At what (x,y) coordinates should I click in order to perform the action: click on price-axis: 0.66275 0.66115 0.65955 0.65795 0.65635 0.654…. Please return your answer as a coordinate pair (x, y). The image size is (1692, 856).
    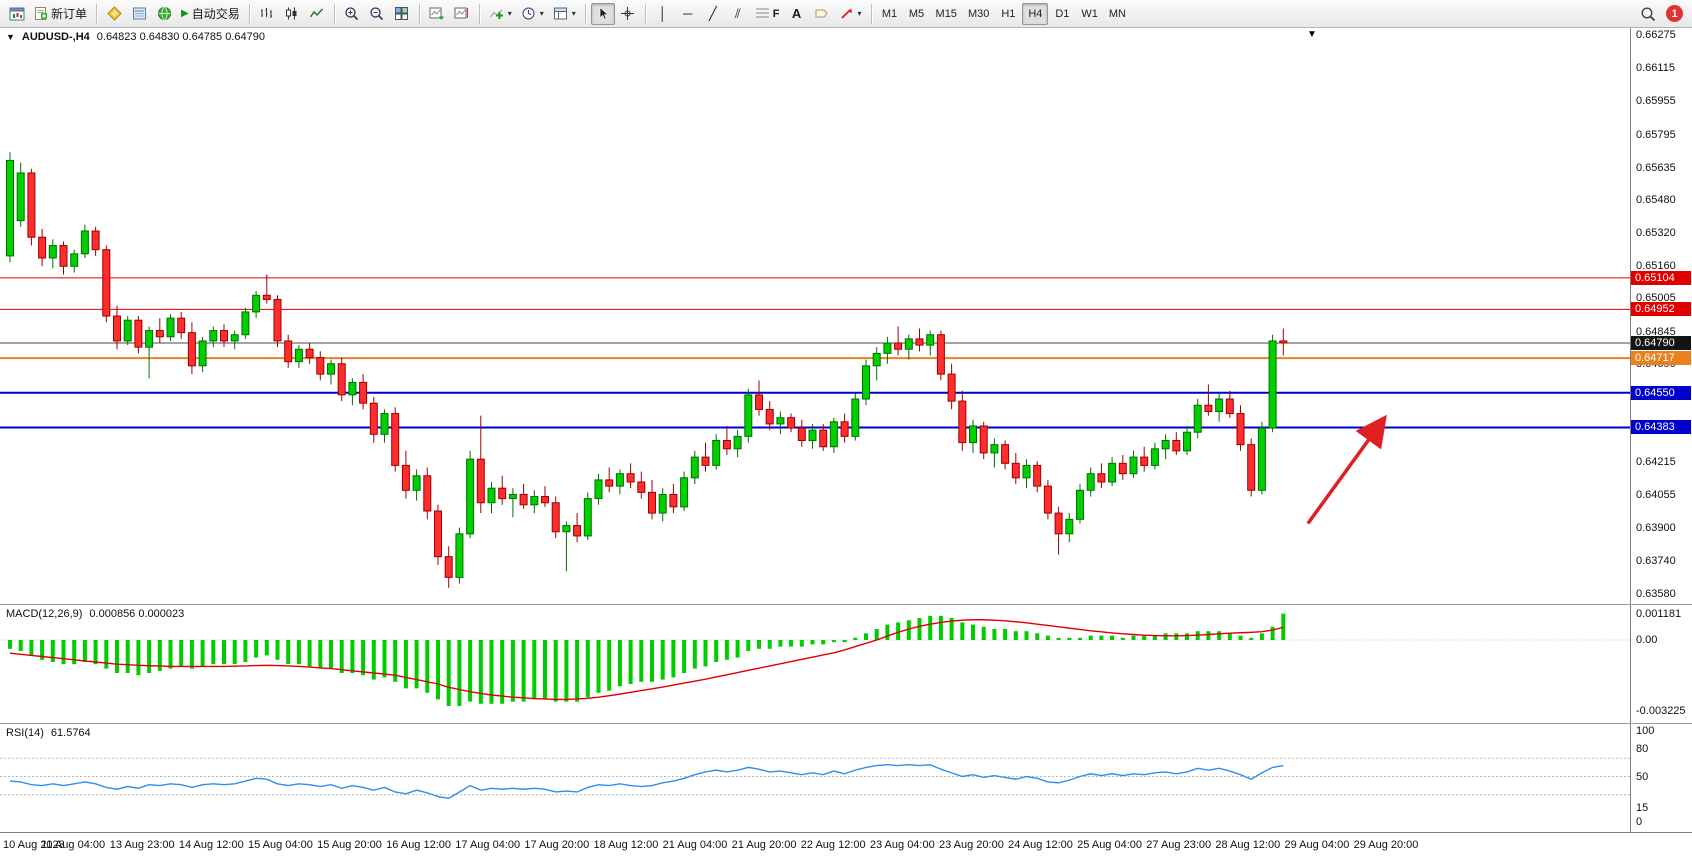
    Looking at the image, I should click on (1661, 316).